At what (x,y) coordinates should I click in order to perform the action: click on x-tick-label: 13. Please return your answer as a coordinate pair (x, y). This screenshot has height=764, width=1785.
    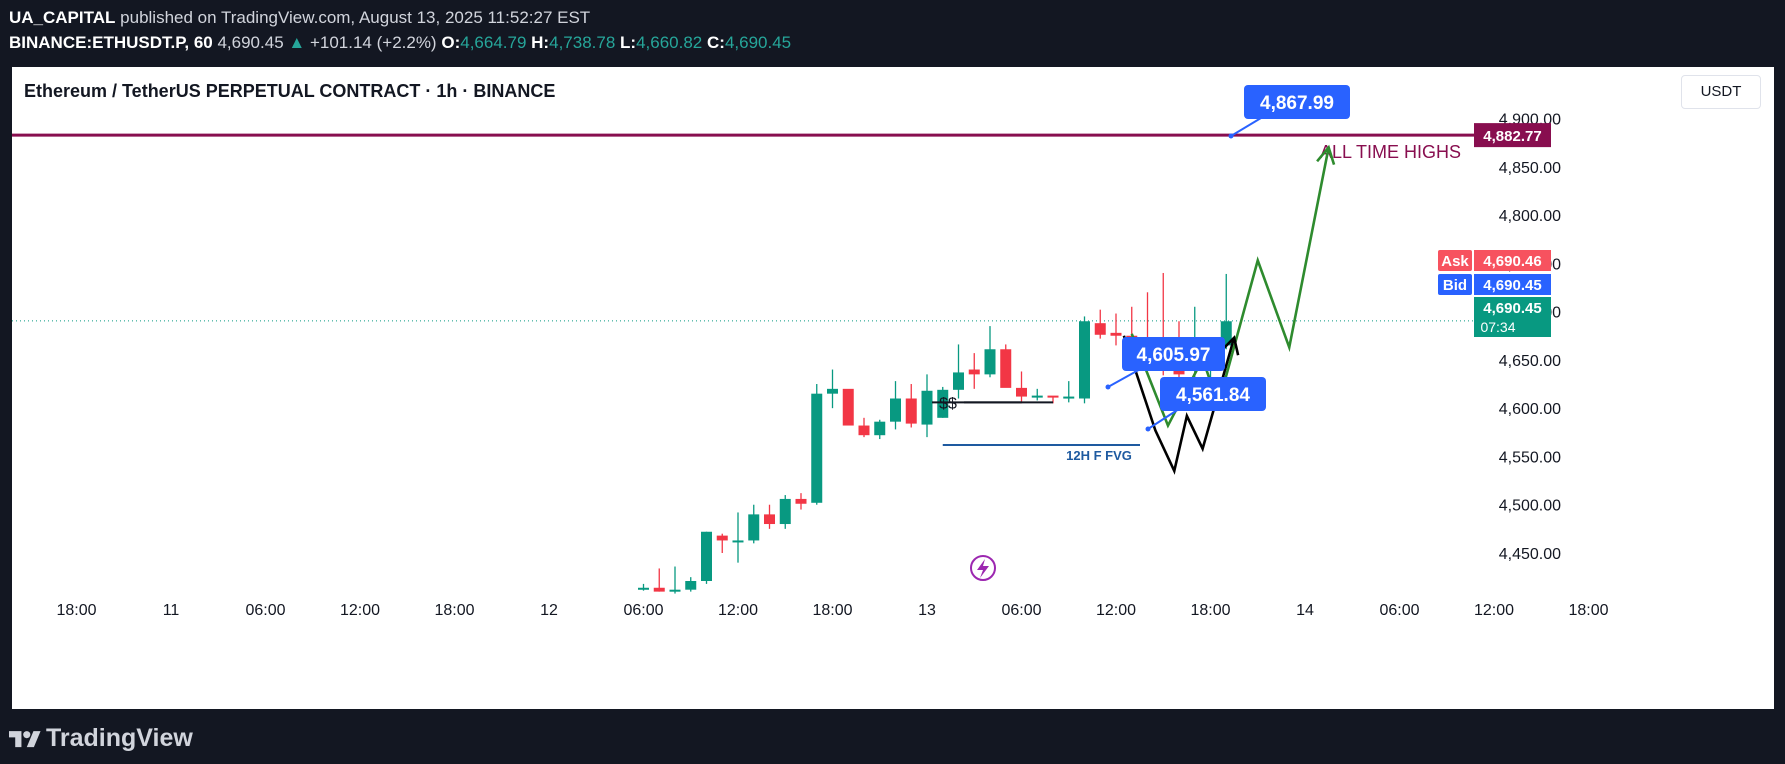
    Looking at the image, I should click on (927, 610).